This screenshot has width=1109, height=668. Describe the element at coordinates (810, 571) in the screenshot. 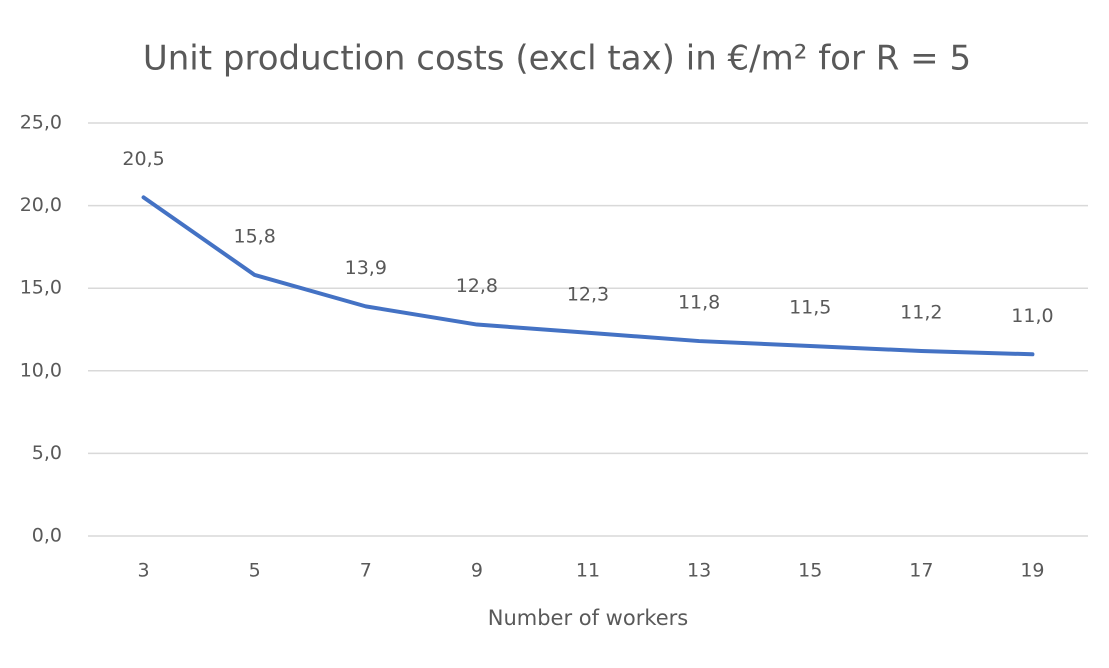

I see `x-tick-label: 15` at that location.